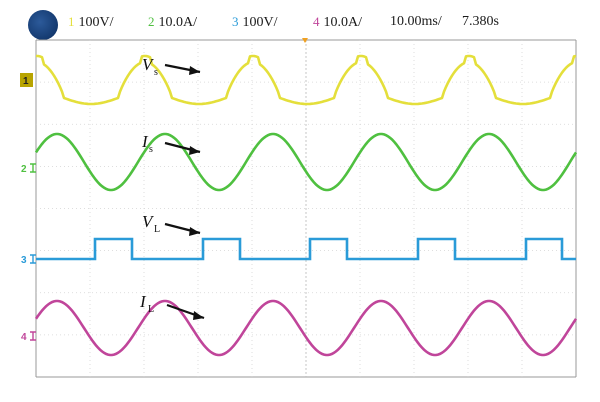 Image resolution: width=600 pixels, height=402 pixels. I want to click on trigger-time: 7.380s, so click(480, 21).